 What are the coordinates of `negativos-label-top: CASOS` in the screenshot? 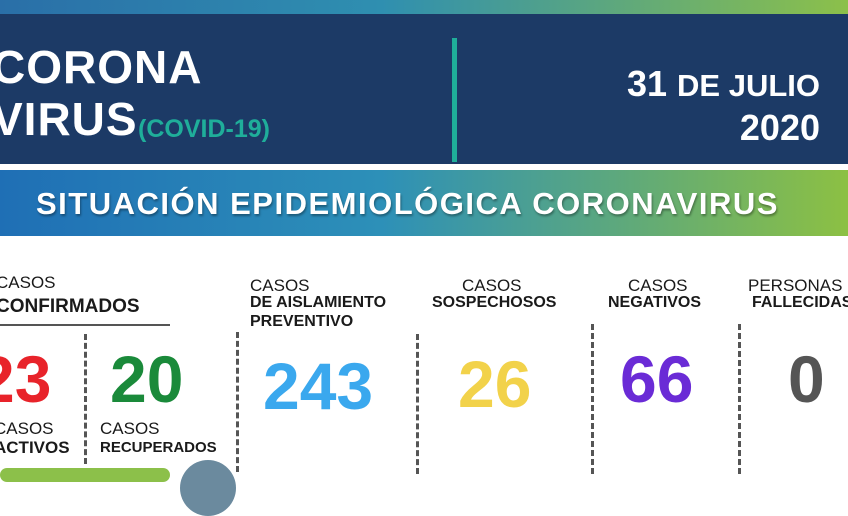 It's located at (658, 285).